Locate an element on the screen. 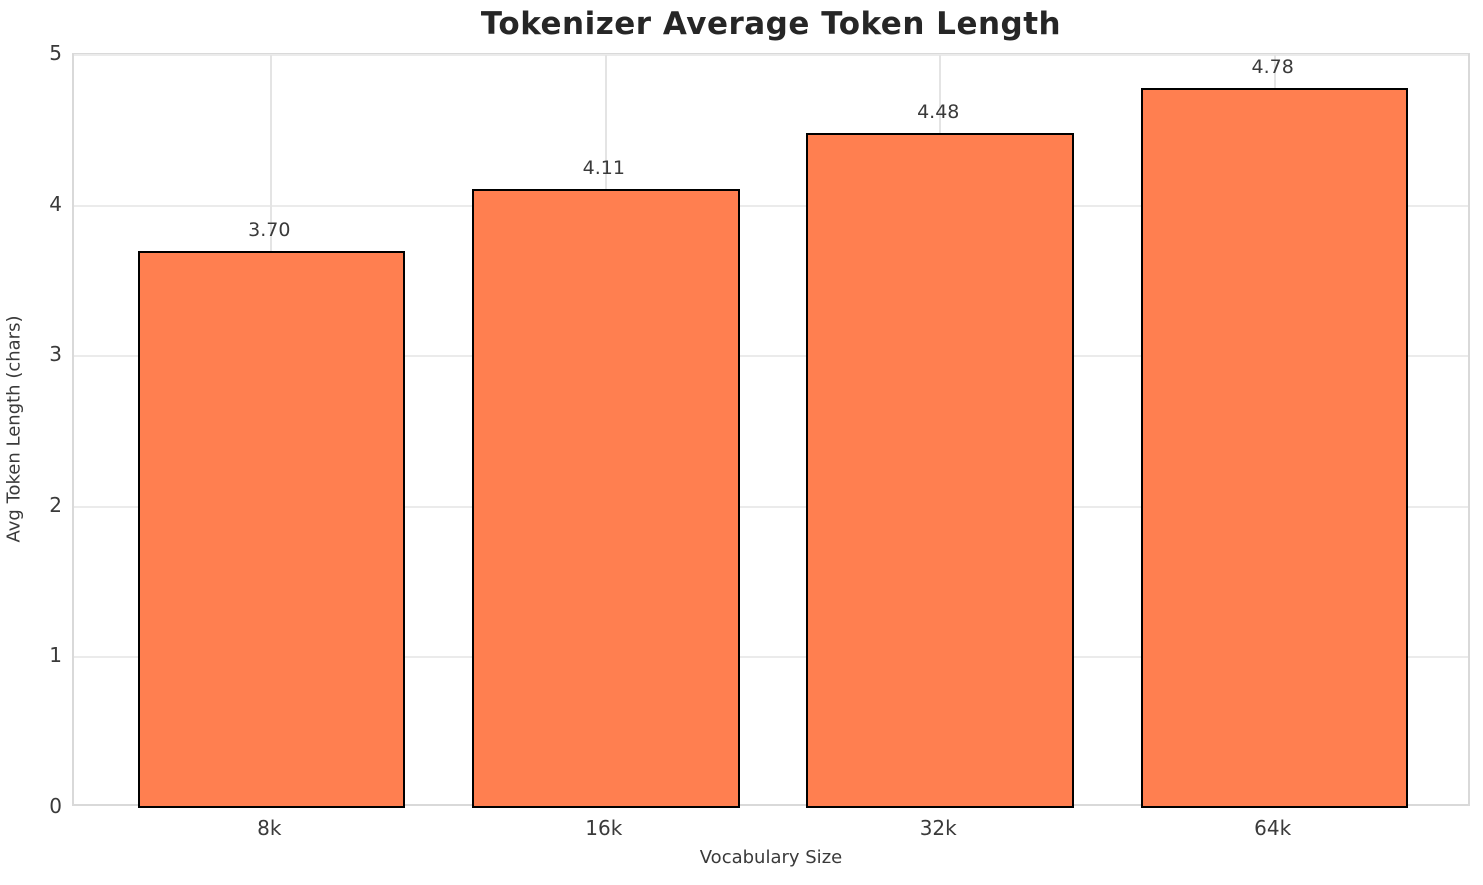 The height and width of the screenshot is (885, 1483). bar-16k is located at coordinates (605, 498).